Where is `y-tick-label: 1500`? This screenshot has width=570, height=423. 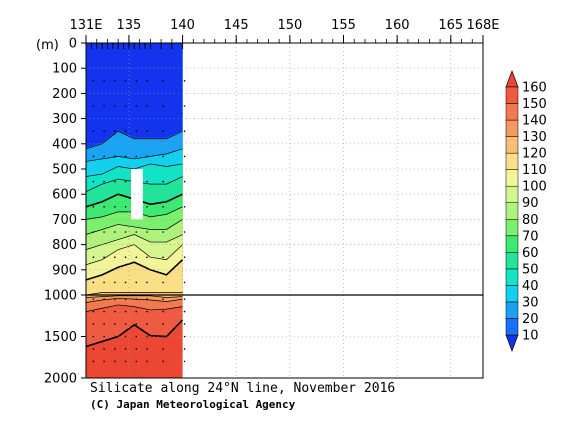
y-tick-label: 1500 is located at coordinates (60, 337).